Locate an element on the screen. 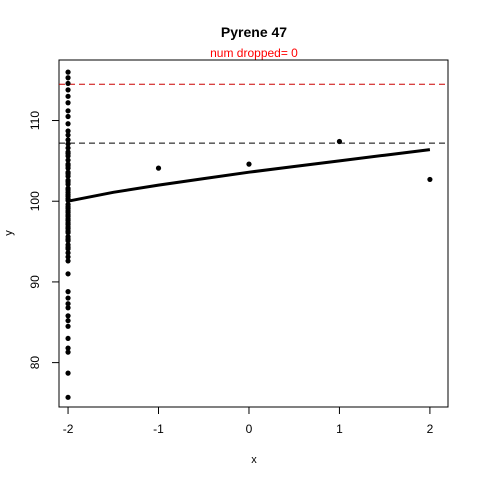 Image resolution: width=480 pixels, height=480 pixels. y-tick-label: 80 is located at coordinates (35, 363).